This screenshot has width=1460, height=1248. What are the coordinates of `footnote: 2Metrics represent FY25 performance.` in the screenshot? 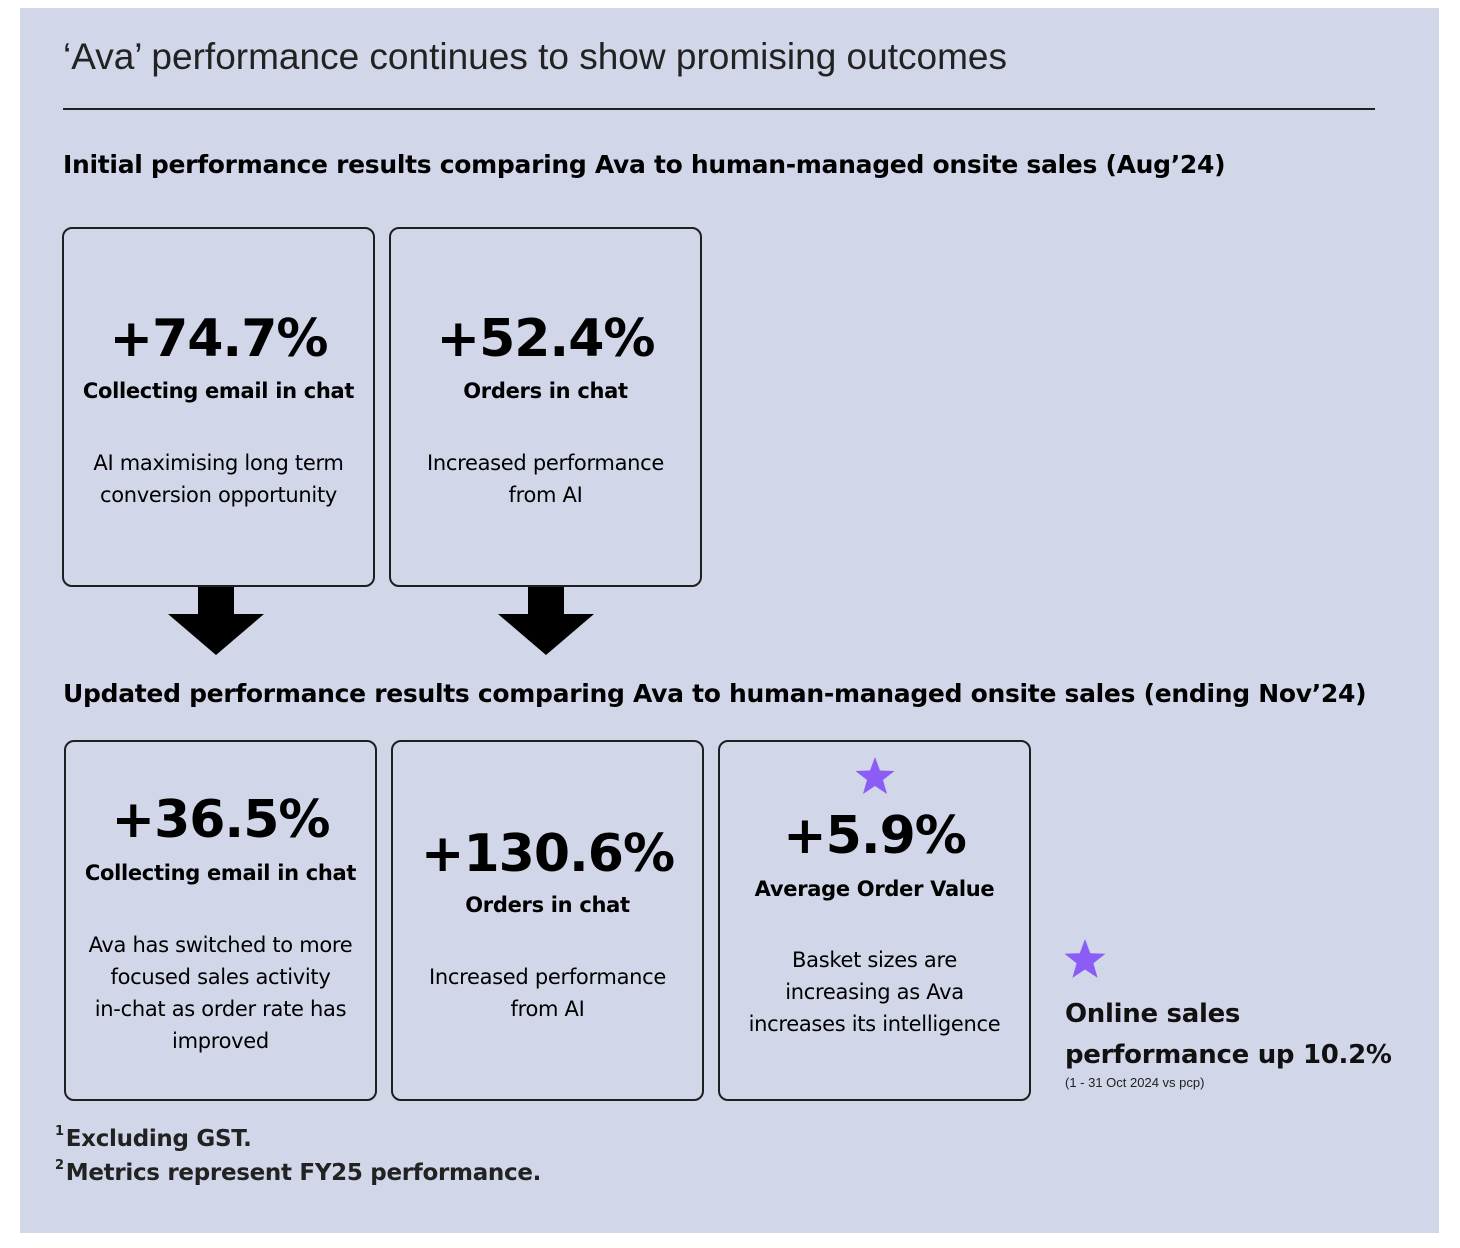 It's located at (298, 1172).